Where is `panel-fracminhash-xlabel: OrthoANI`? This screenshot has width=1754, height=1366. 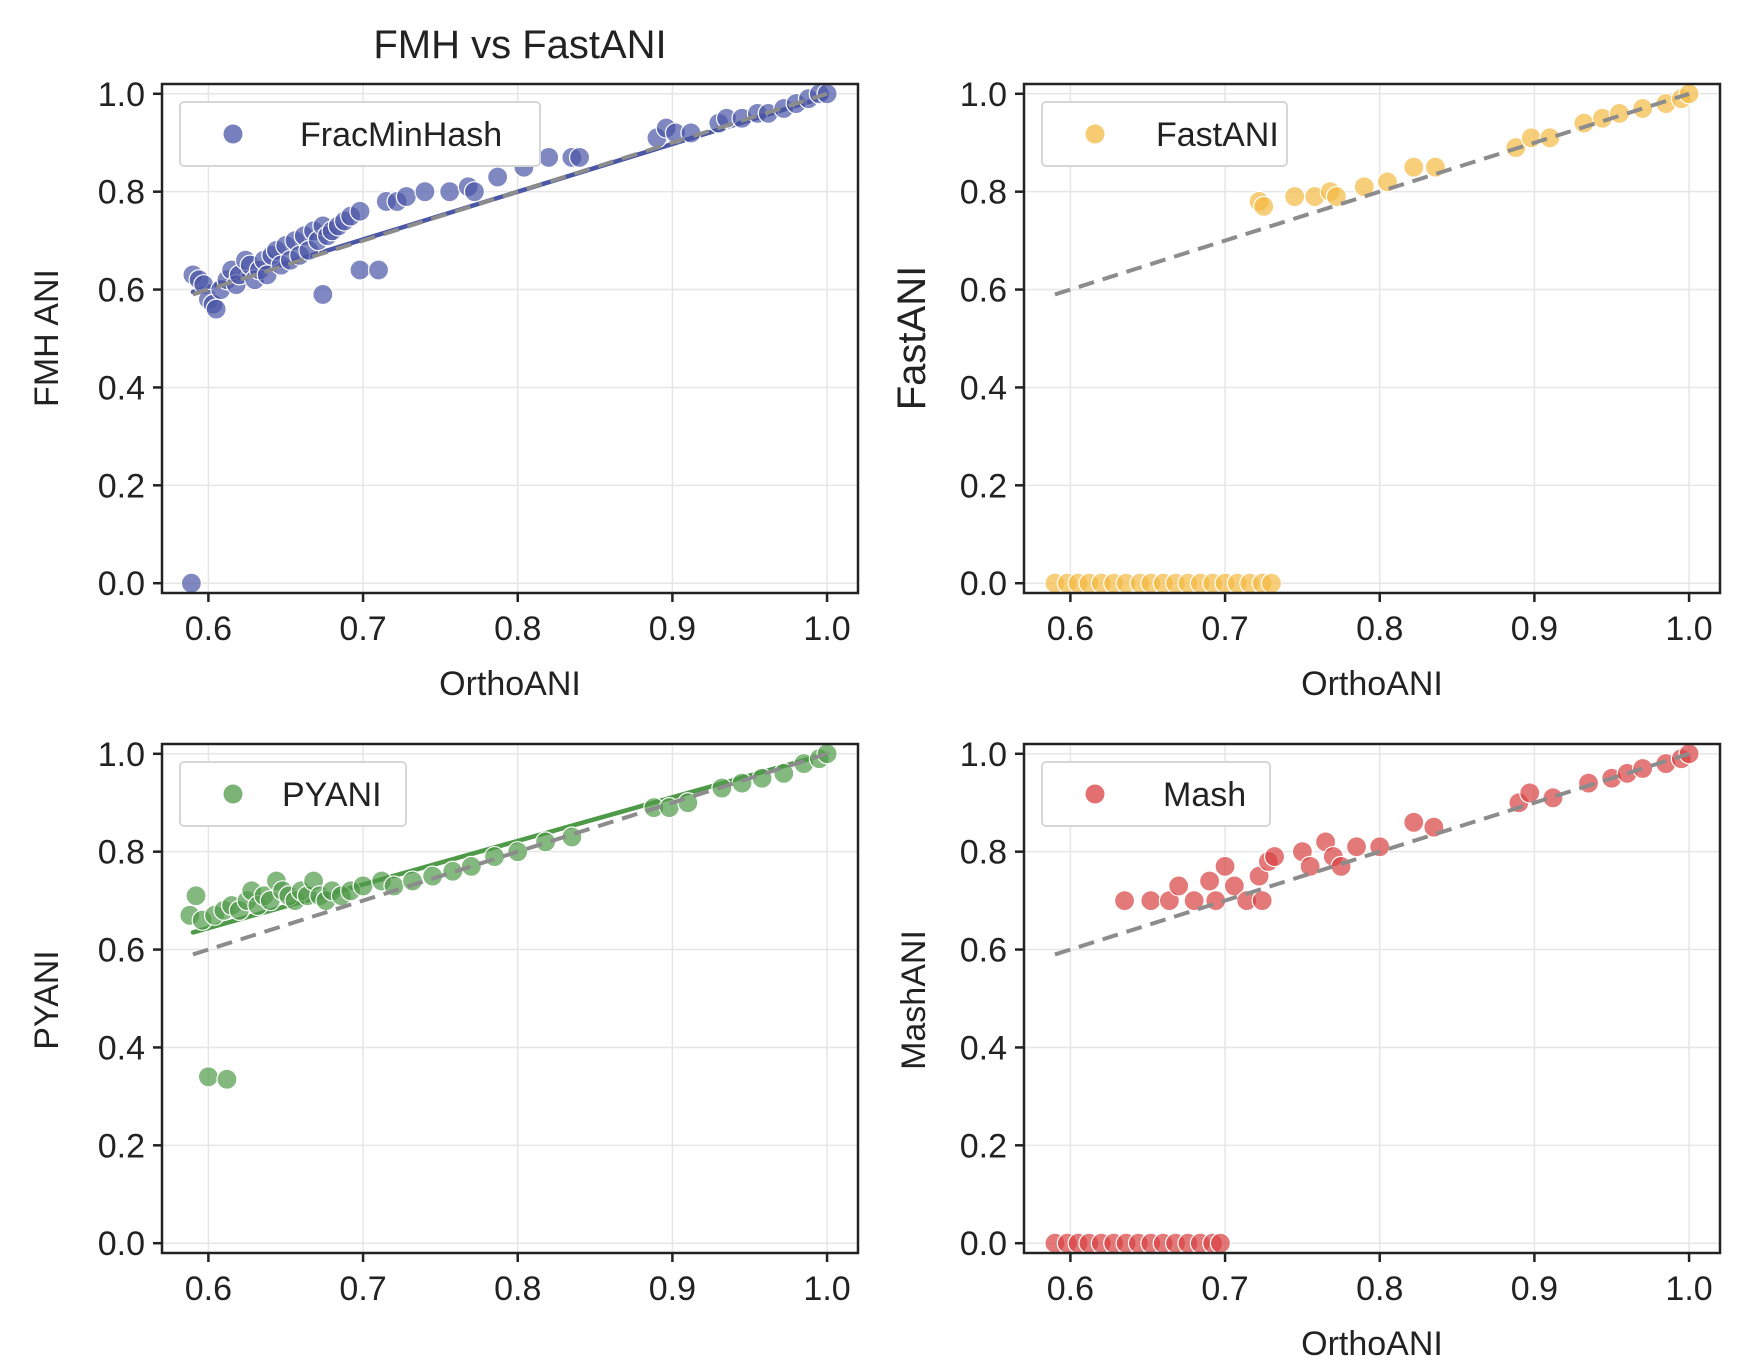
panel-fracminhash-xlabel: OrthoANI is located at coordinates (510, 684).